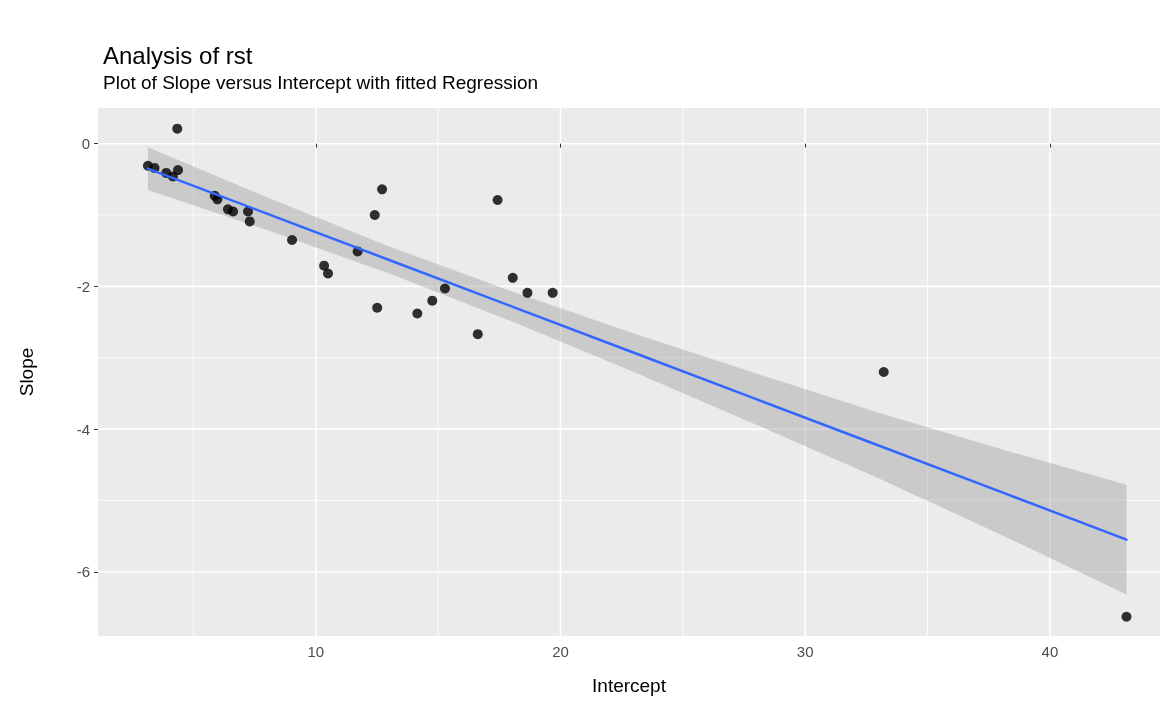 The width and height of the screenshot is (1162, 711). What do you see at coordinates (1050, 651) in the screenshot?
I see `x-tick-label: 40` at bounding box center [1050, 651].